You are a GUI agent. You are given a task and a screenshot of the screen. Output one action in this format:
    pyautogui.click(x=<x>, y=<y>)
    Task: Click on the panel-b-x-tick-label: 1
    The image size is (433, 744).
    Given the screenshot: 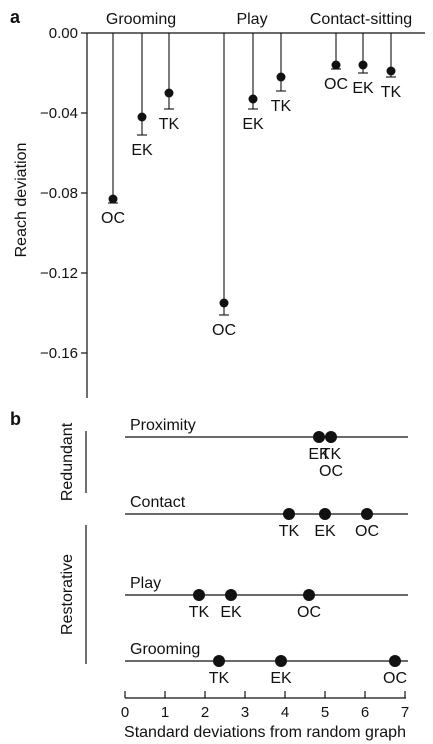 What is the action you would take?
    pyautogui.click(x=165, y=712)
    